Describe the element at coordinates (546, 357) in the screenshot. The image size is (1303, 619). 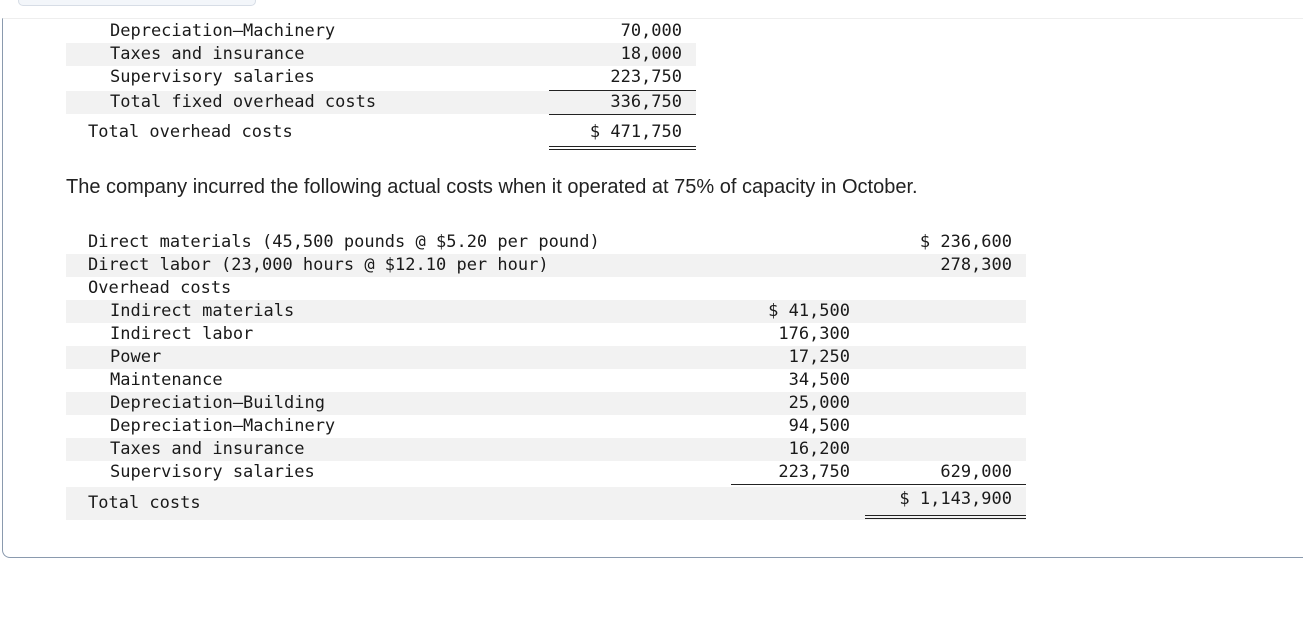
I see `table-row: Power 17,250` at that location.